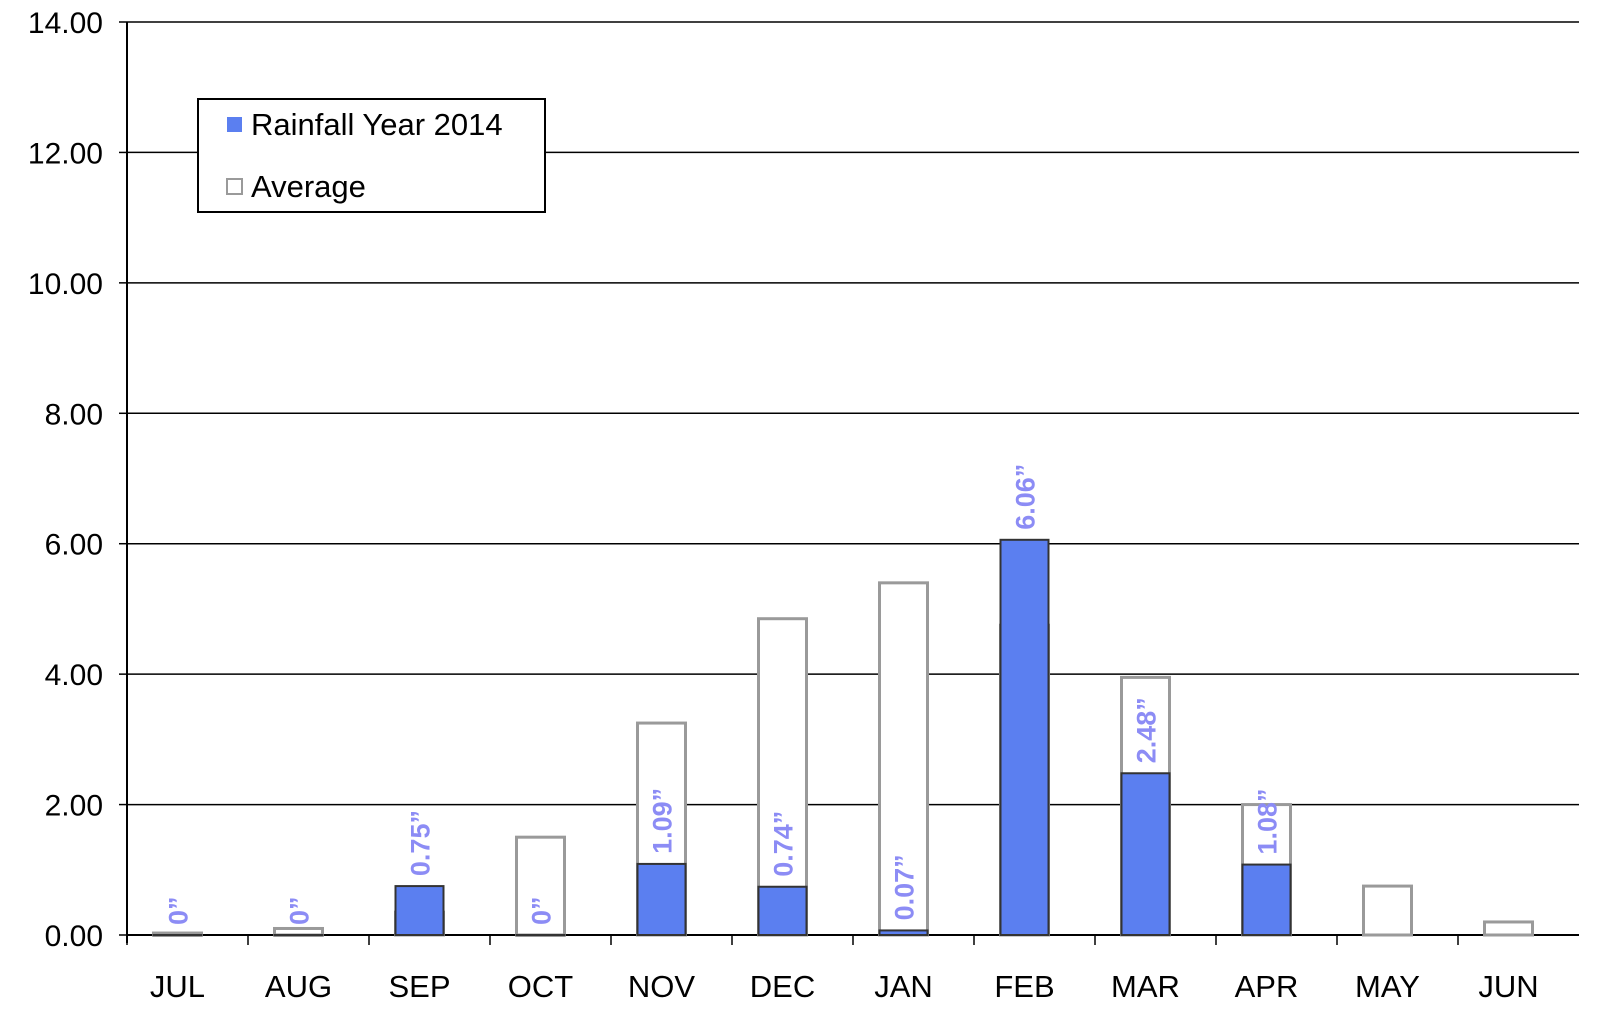 The width and height of the screenshot is (1602, 1026). Describe the element at coordinates (74, 545) in the screenshot. I see `y-tick-label: 6.00` at that location.